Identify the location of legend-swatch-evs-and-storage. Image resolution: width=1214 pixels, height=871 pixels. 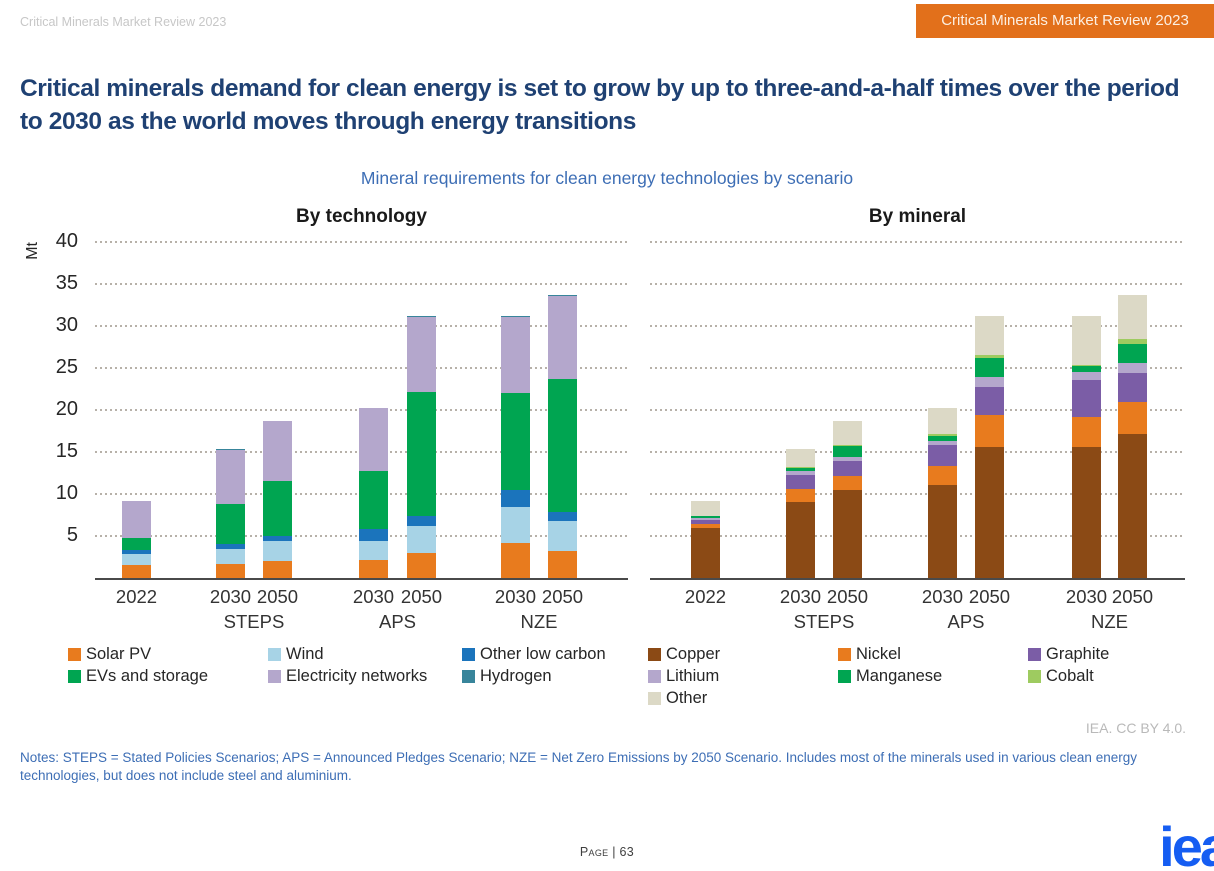
(74, 676).